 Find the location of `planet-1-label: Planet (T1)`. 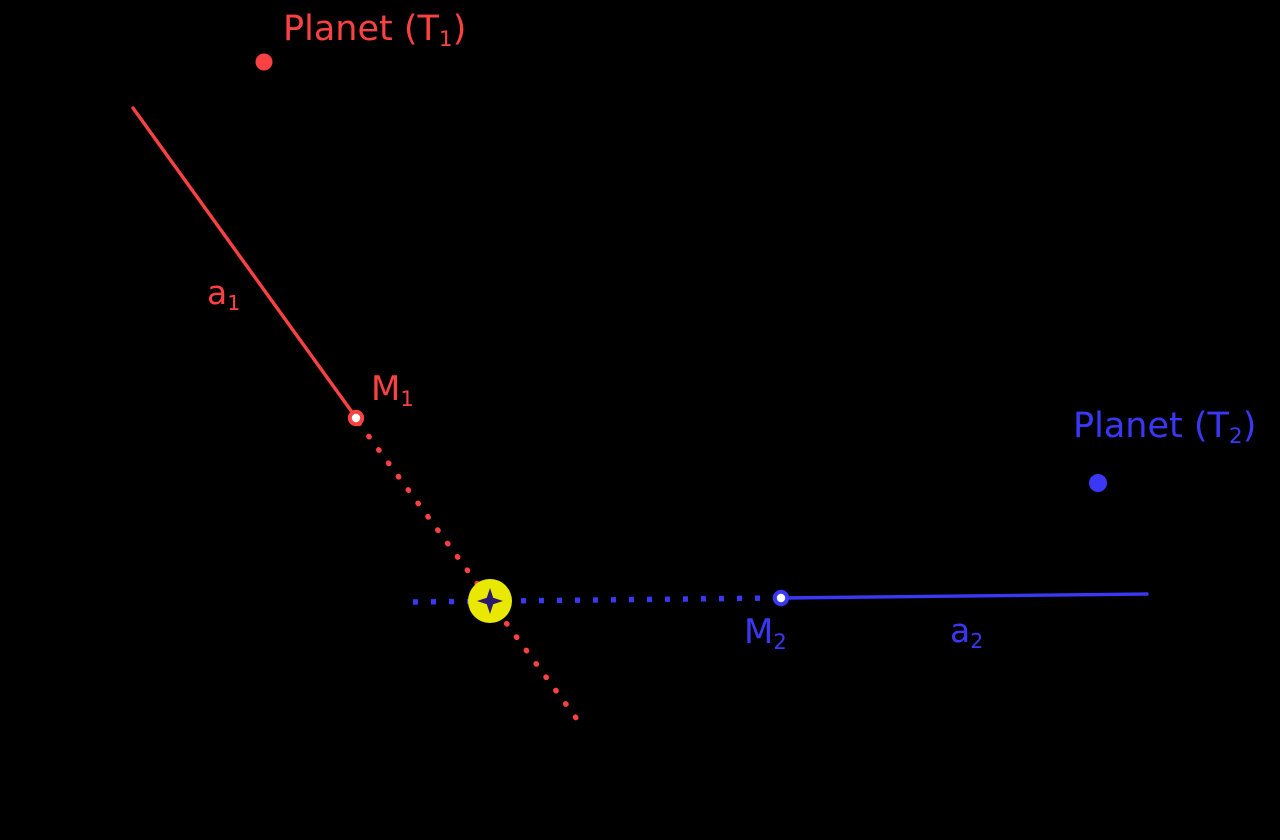

planet-1-label: Planet (T1) is located at coordinates (375, 30).